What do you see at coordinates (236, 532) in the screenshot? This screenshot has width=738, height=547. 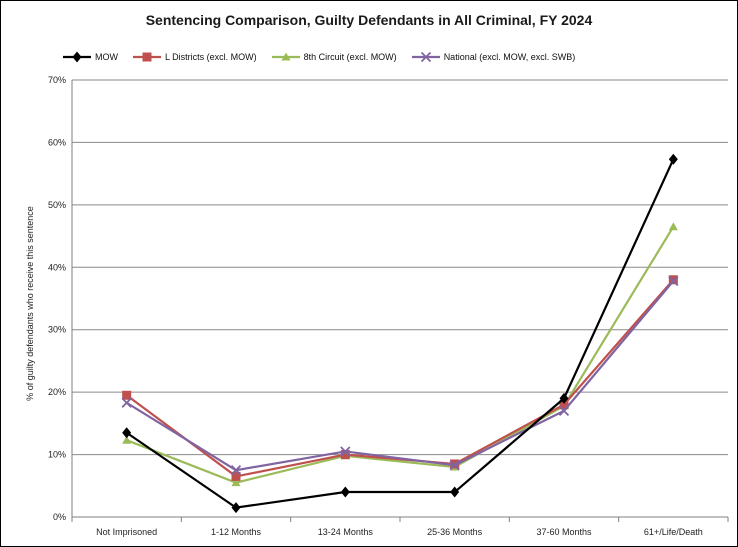 I see `x-tick-label: 1-12 Months` at bounding box center [236, 532].